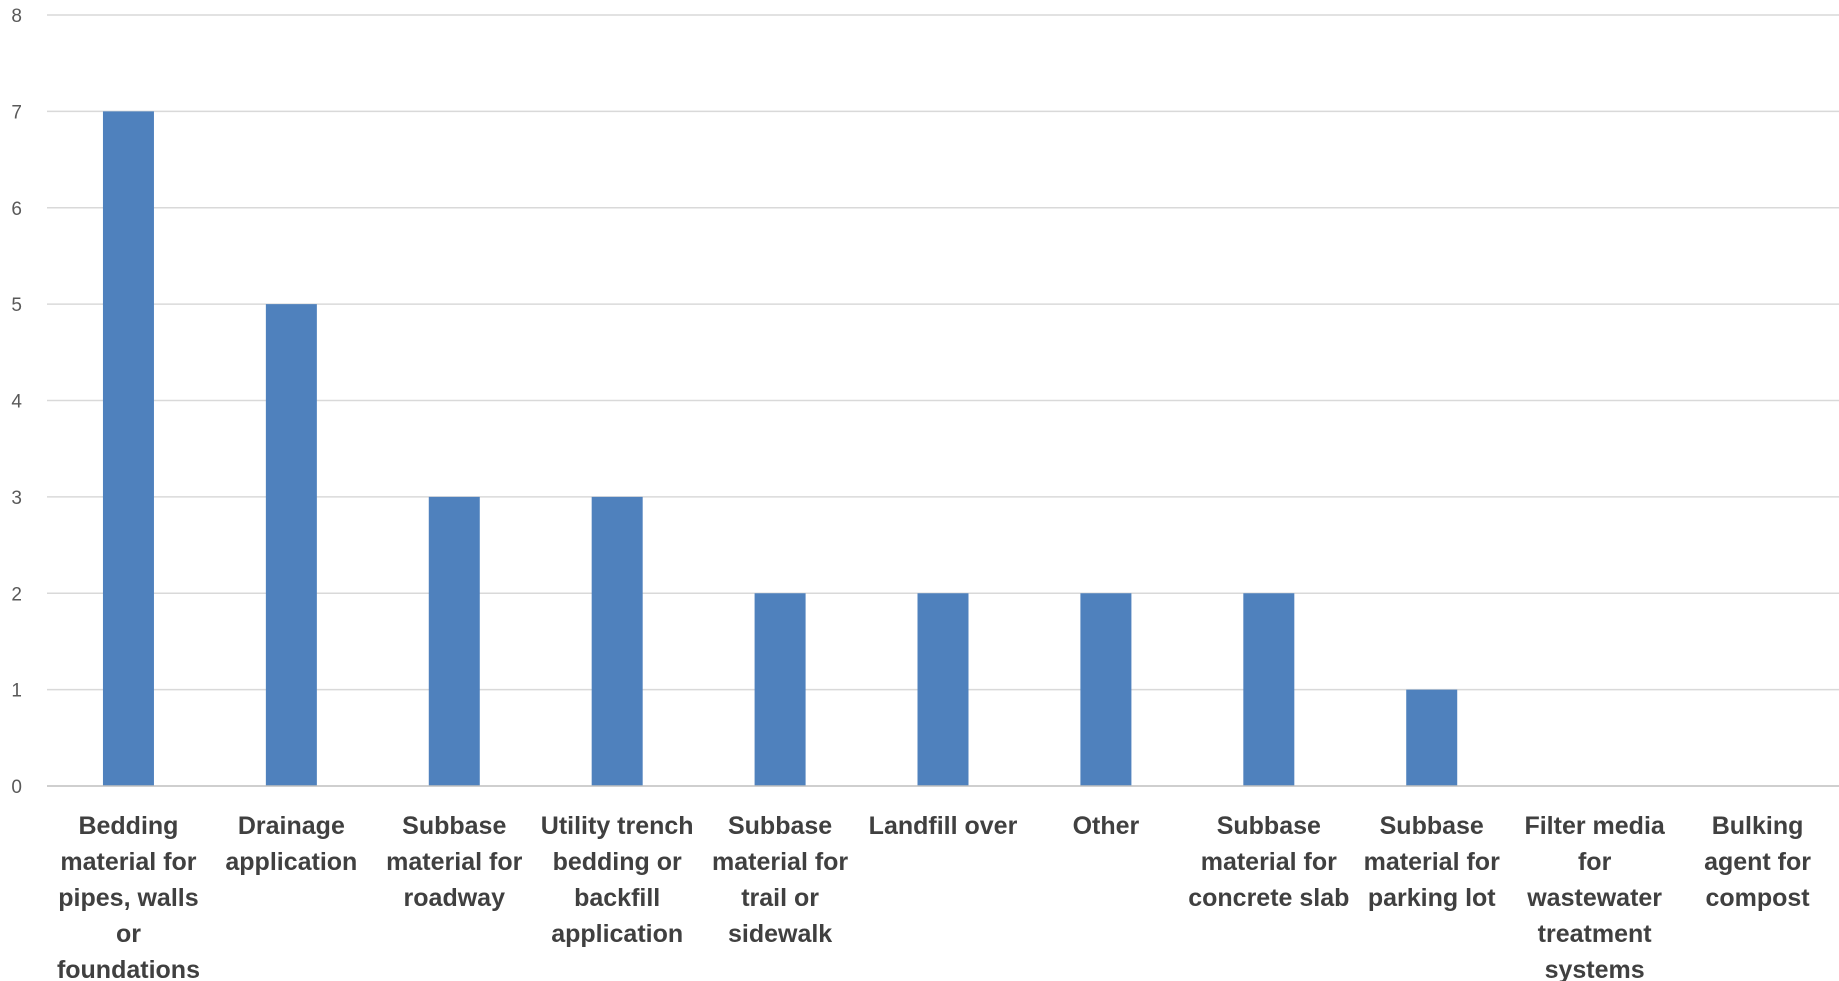 The height and width of the screenshot is (981, 1839). Describe the element at coordinates (291, 844) in the screenshot. I see `x-tick-label: Drainage application` at that location.